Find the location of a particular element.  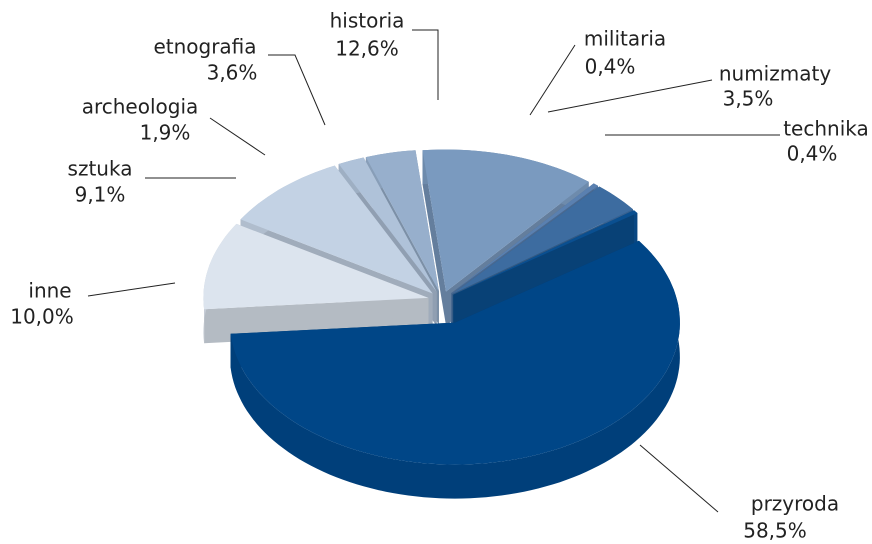

slice-value-label: 3,6% is located at coordinates (232, 73).